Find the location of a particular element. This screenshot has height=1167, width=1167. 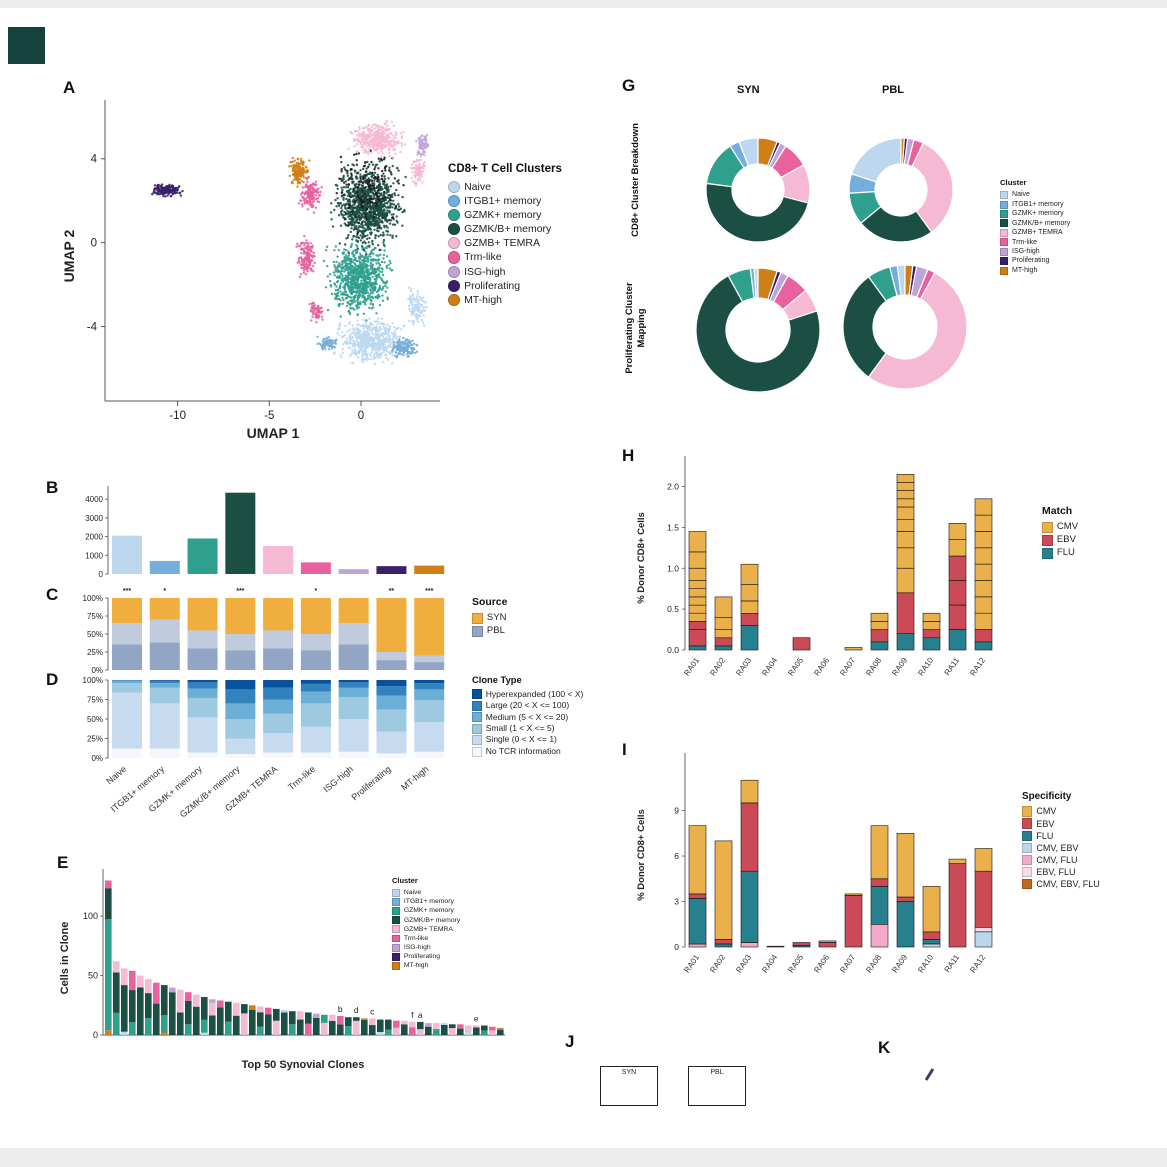

legend-item: CMV, EBV, FLU is located at coordinates (1061, 884).